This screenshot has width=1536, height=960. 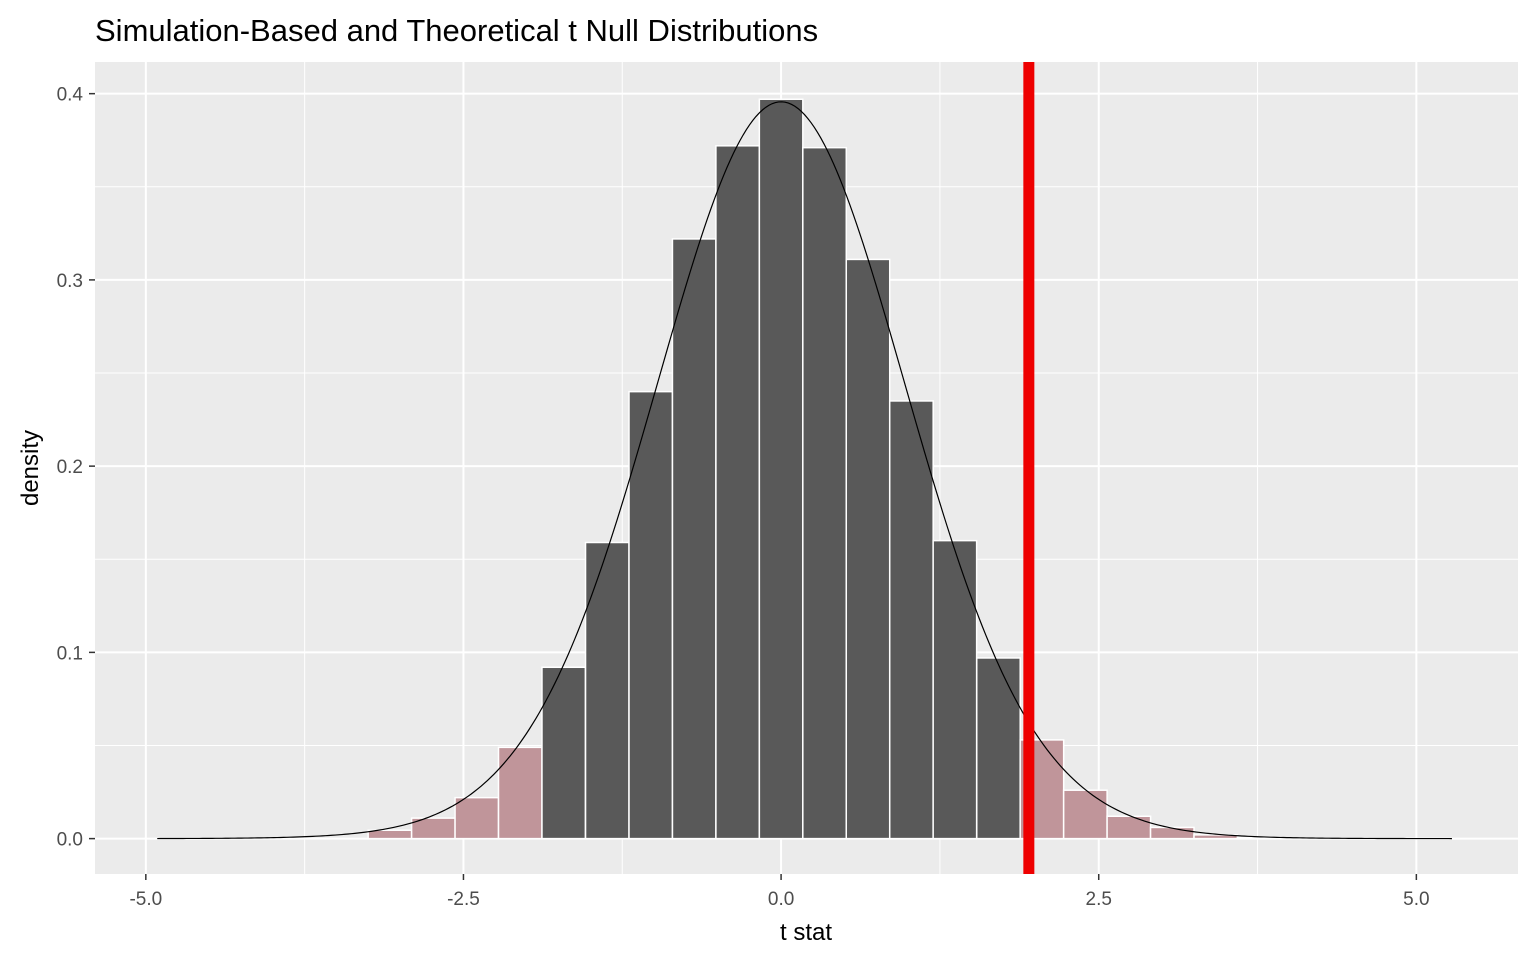 I want to click on y-tick-label: 0.1, so click(x=70, y=653).